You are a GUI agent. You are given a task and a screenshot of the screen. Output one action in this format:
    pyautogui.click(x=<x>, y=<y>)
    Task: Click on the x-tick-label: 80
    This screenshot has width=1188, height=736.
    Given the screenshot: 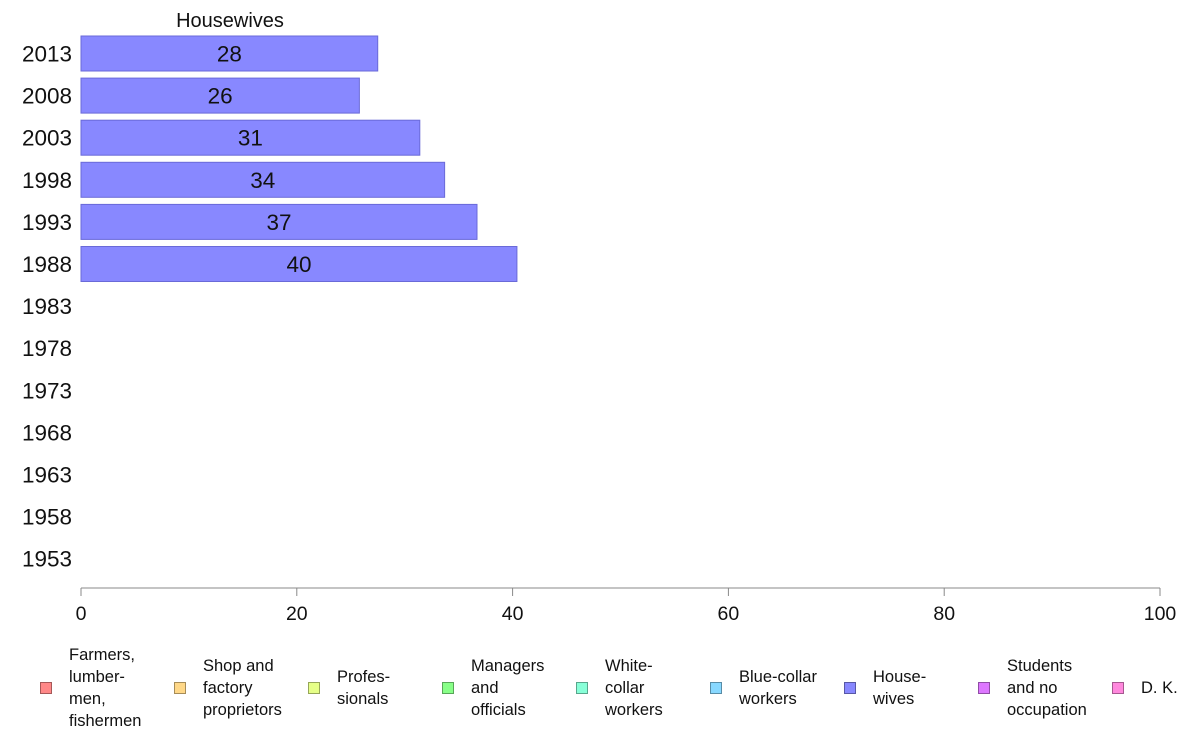 What is the action you would take?
    pyautogui.click(x=944, y=614)
    